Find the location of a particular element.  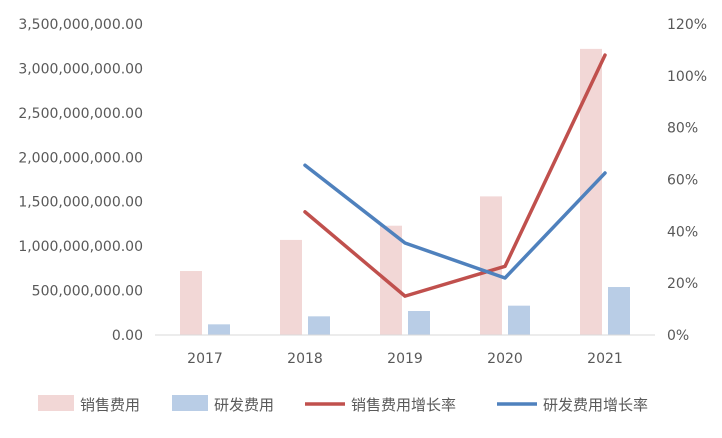

legend-sales-growth-rate: 销售费用增长率 is located at coordinates (380, 405).